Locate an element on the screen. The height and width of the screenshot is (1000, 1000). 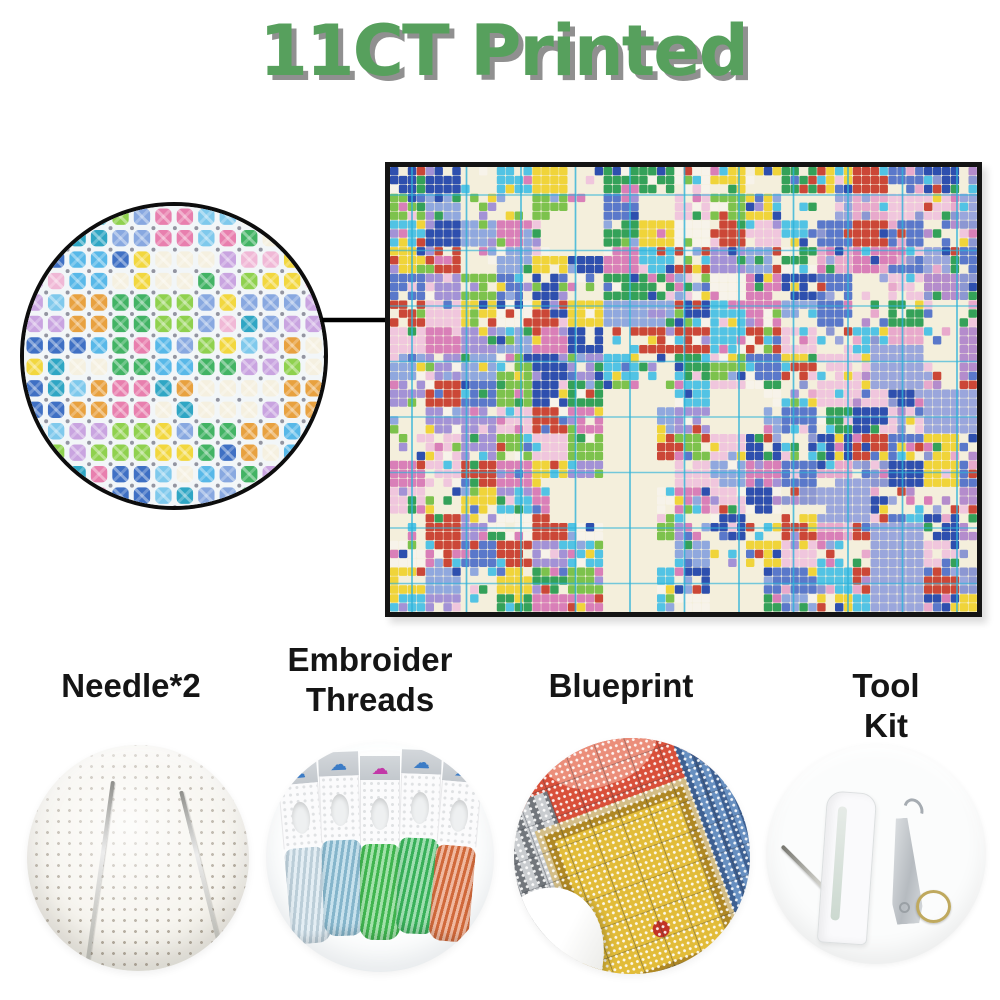
stitch-detail-pattern is located at coordinates (174, 356).